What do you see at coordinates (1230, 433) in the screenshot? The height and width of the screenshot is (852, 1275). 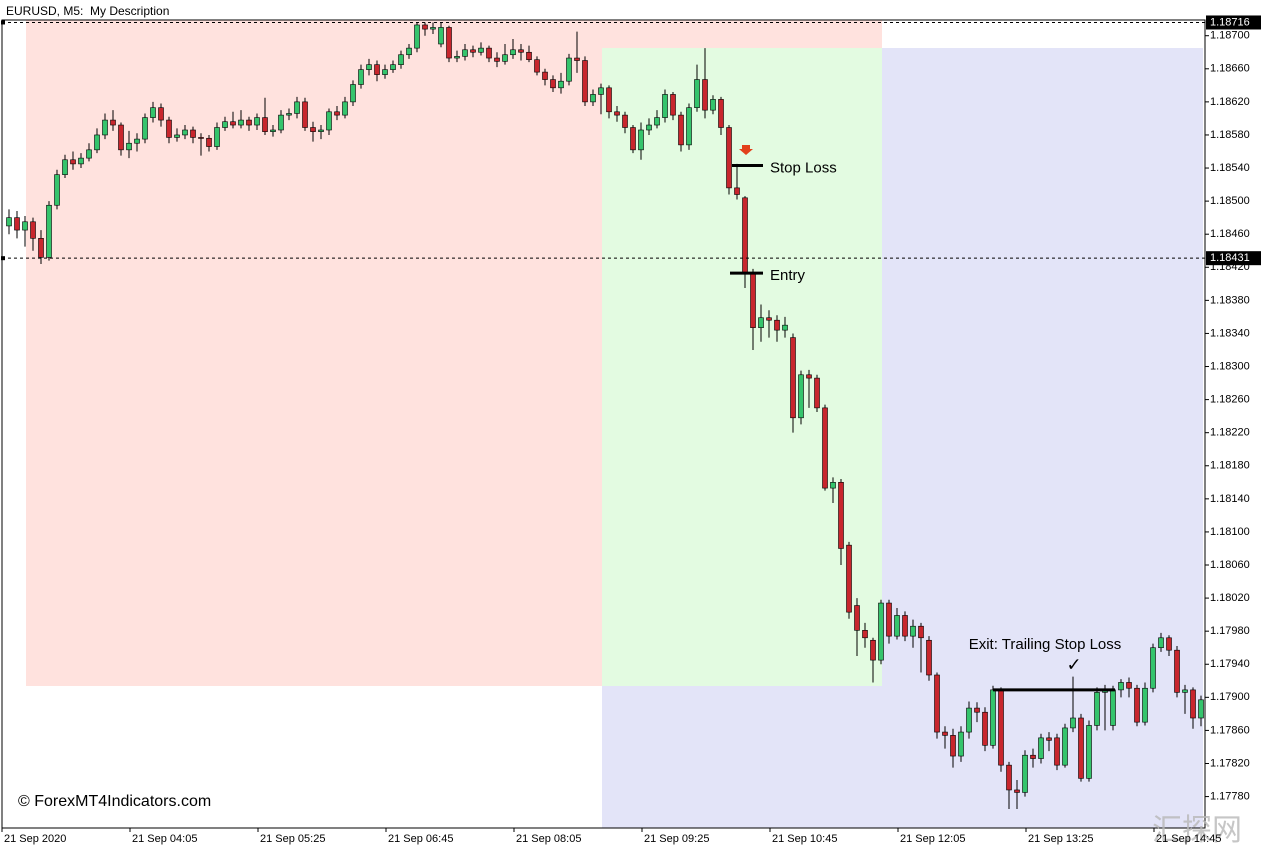 I see `y-tick-label: 1.18220` at bounding box center [1230, 433].